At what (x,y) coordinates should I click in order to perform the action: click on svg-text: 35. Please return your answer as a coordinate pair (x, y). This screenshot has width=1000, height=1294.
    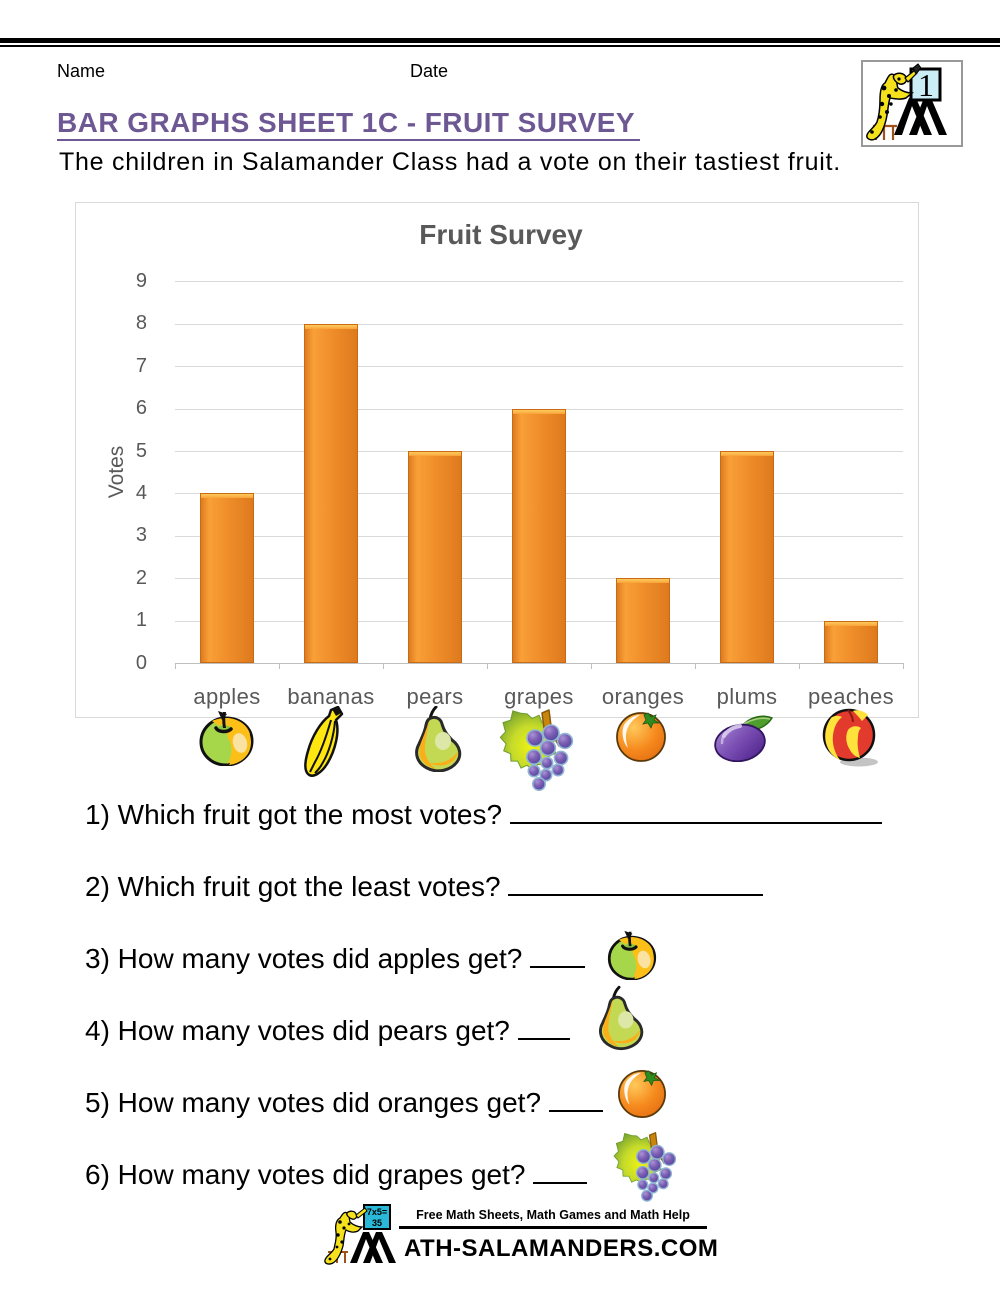
    Looking at the image, I should click on (377, 1223).